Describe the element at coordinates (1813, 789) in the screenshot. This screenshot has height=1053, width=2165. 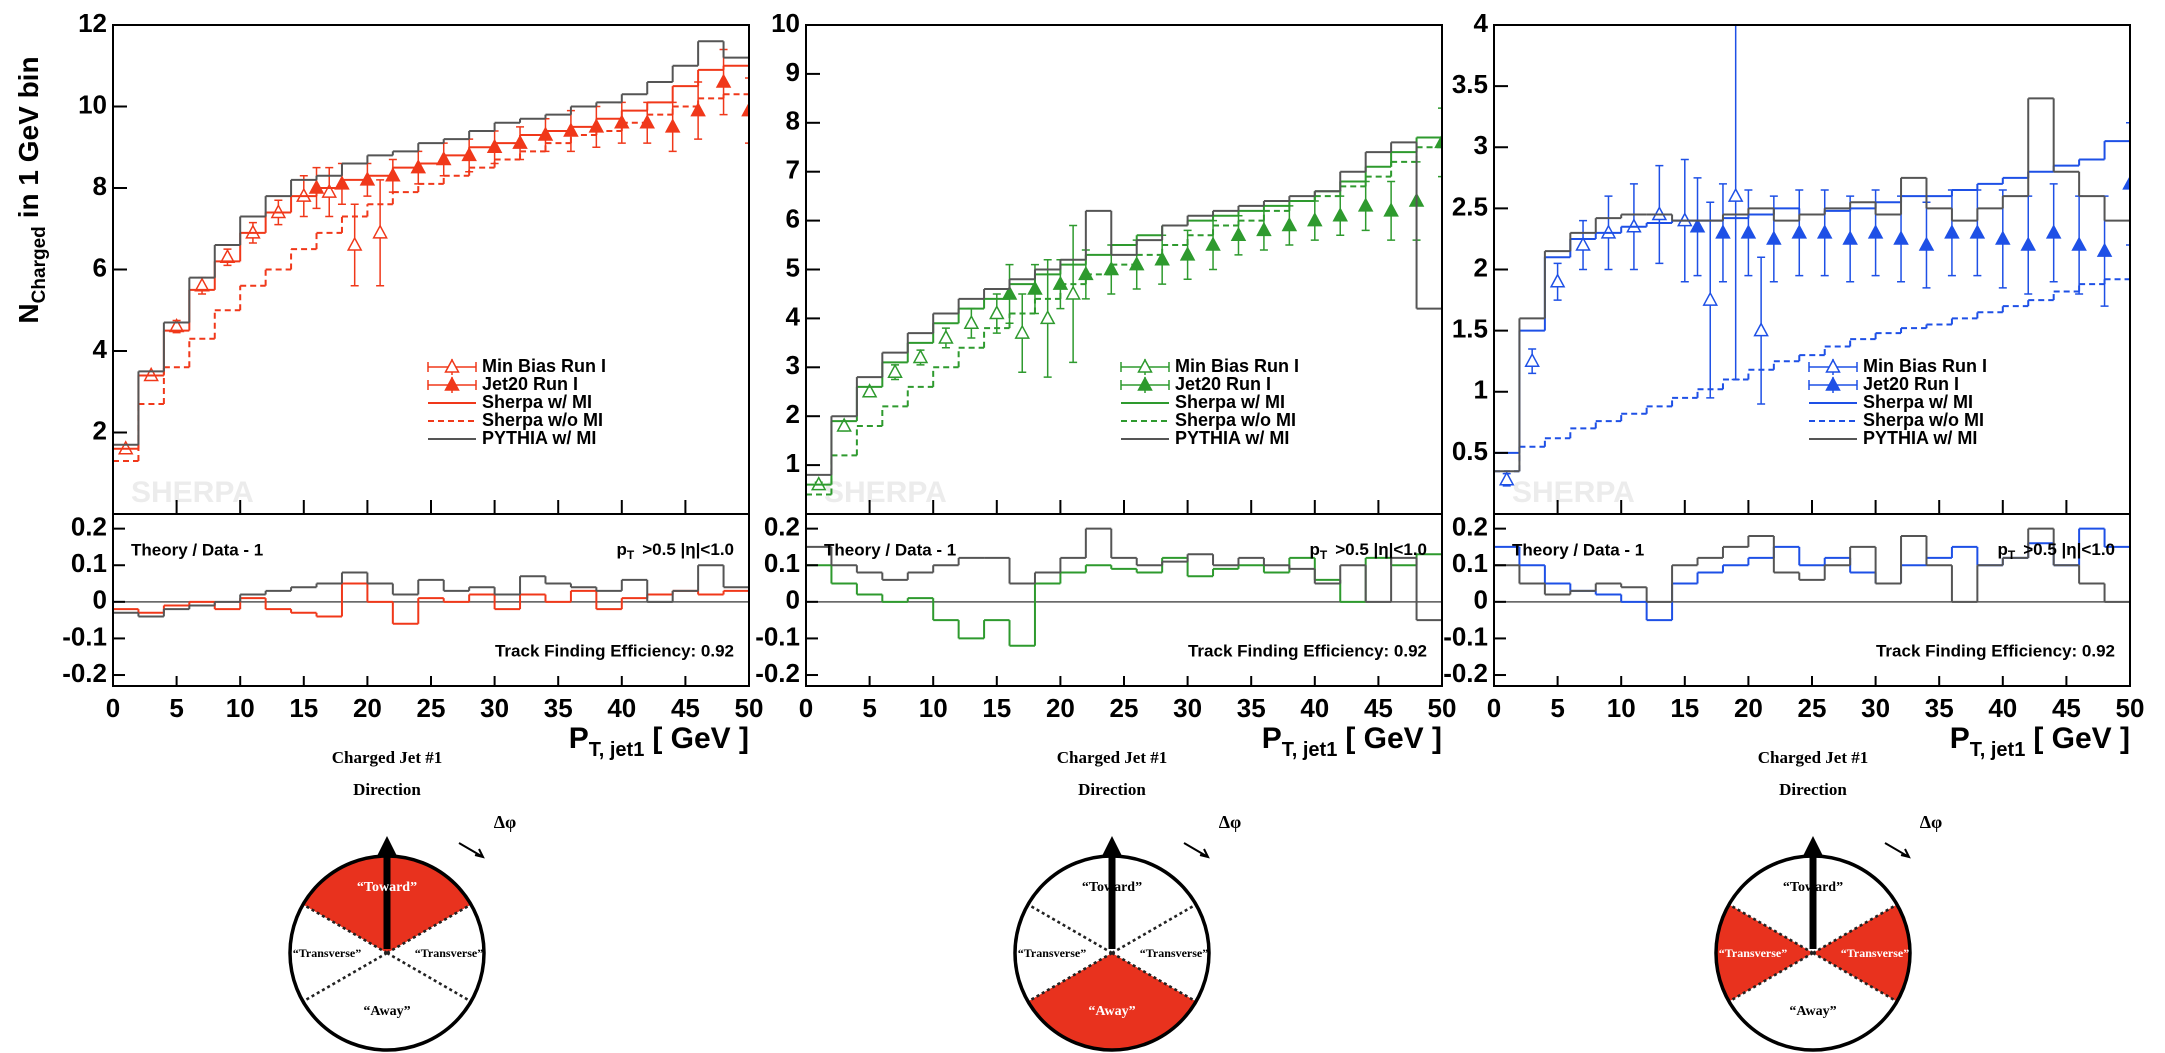
I see `diagram-title: Direction` at that location.